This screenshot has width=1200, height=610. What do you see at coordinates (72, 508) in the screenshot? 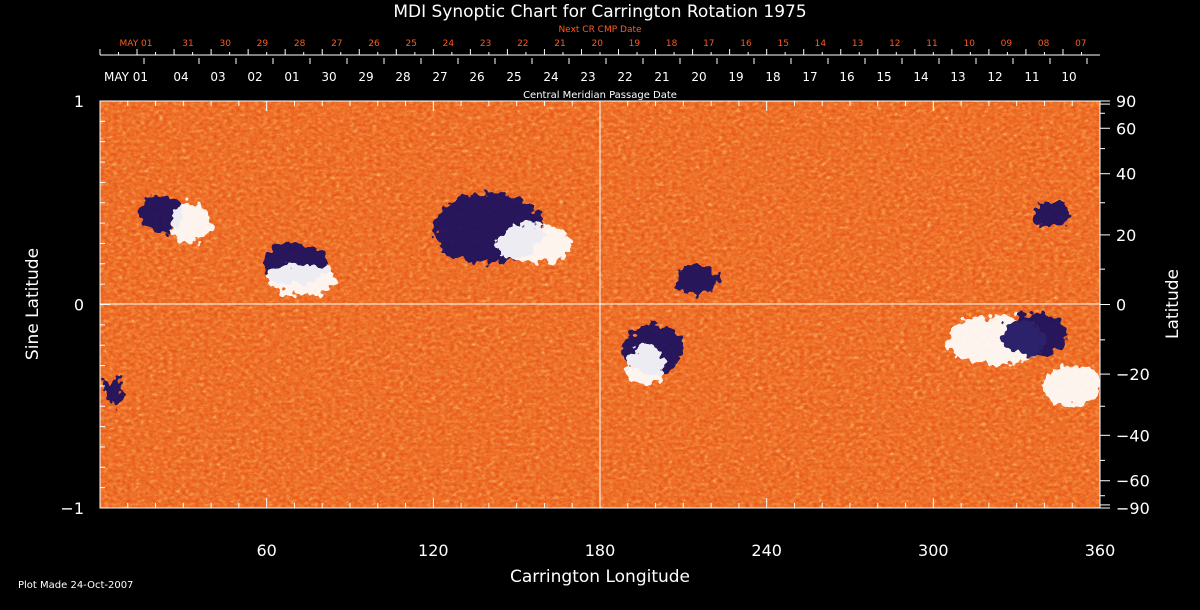
I see `y-tick-label-left: −1` at bounding box center [72, 508].